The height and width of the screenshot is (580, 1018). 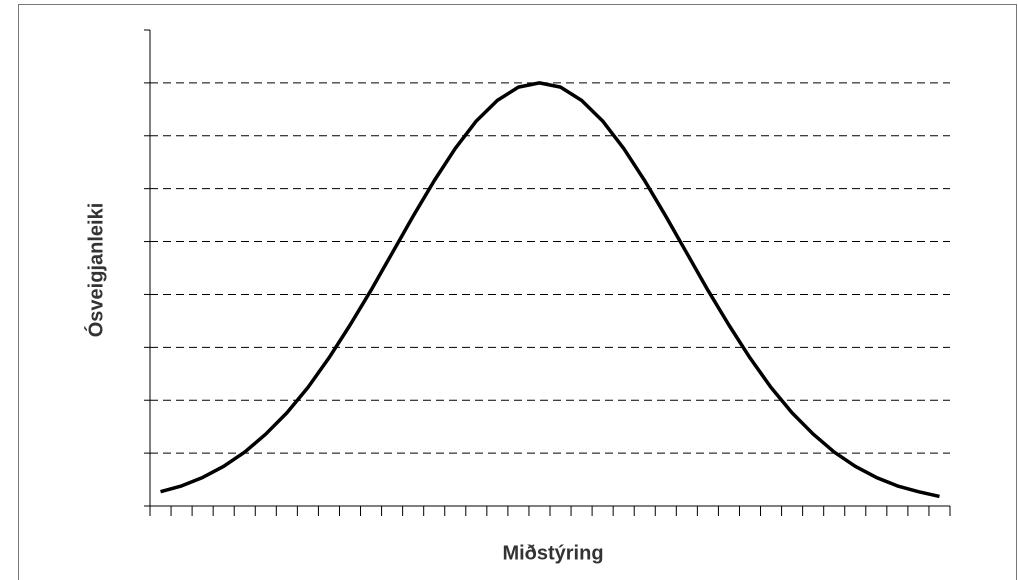 I want to click on x-axis-title: Miðstýring, so click(x=552, y=553).